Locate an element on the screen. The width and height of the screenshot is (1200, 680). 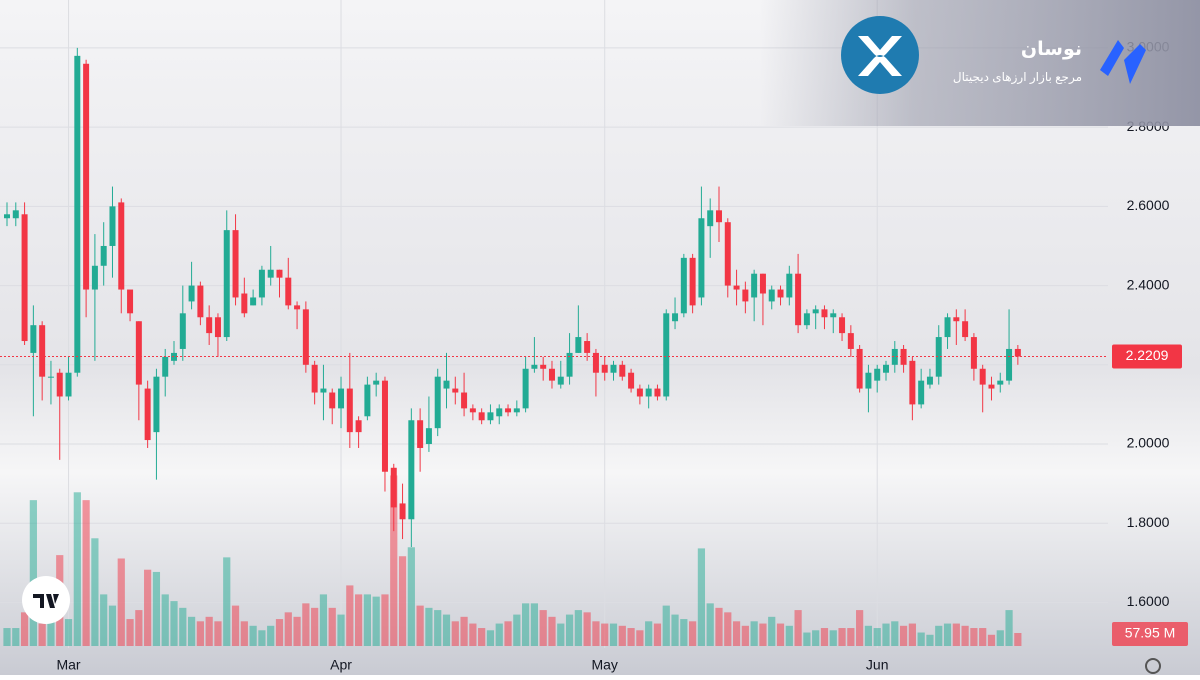
gear is located at coordinates (1153, 666).